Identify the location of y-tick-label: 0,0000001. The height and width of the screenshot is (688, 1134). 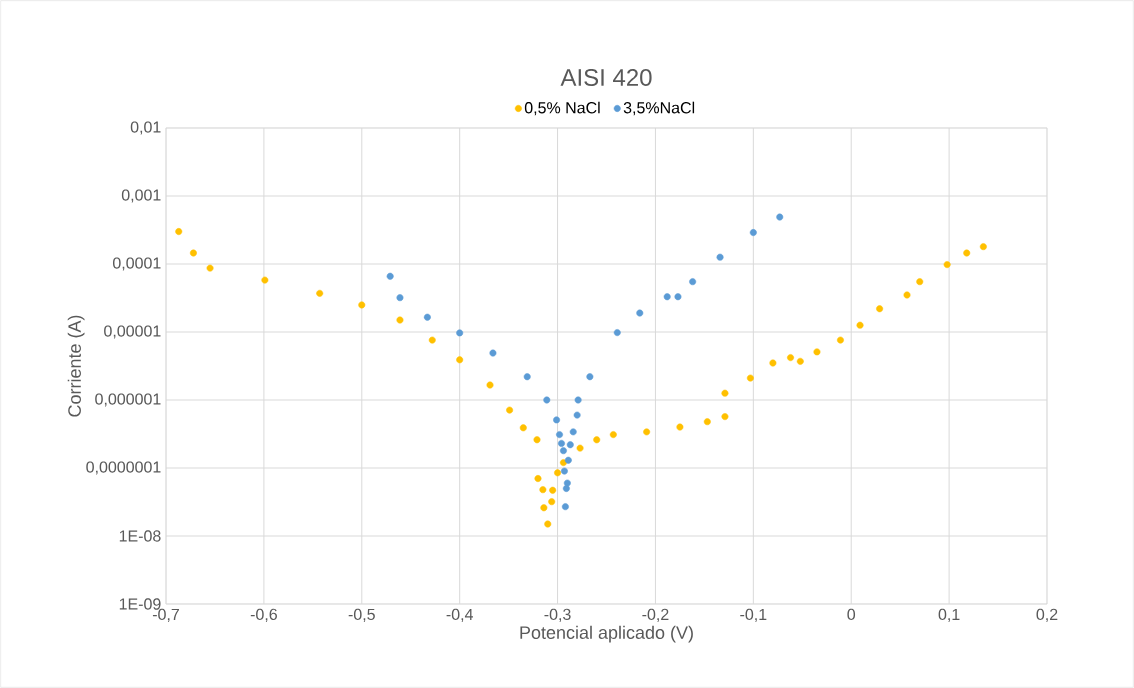
(123, 468).